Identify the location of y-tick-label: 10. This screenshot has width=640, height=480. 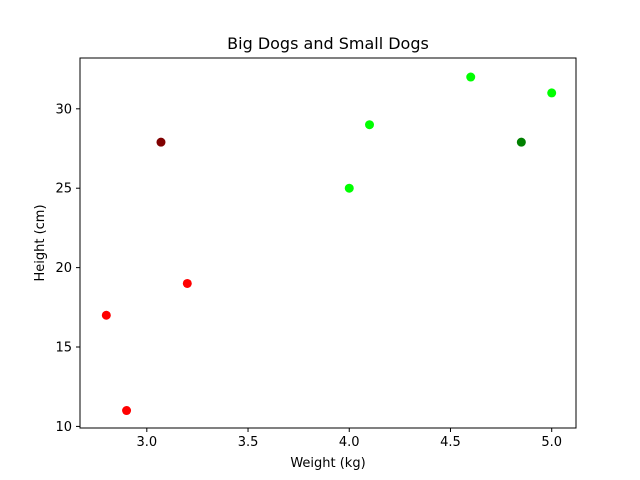
(63, 427).